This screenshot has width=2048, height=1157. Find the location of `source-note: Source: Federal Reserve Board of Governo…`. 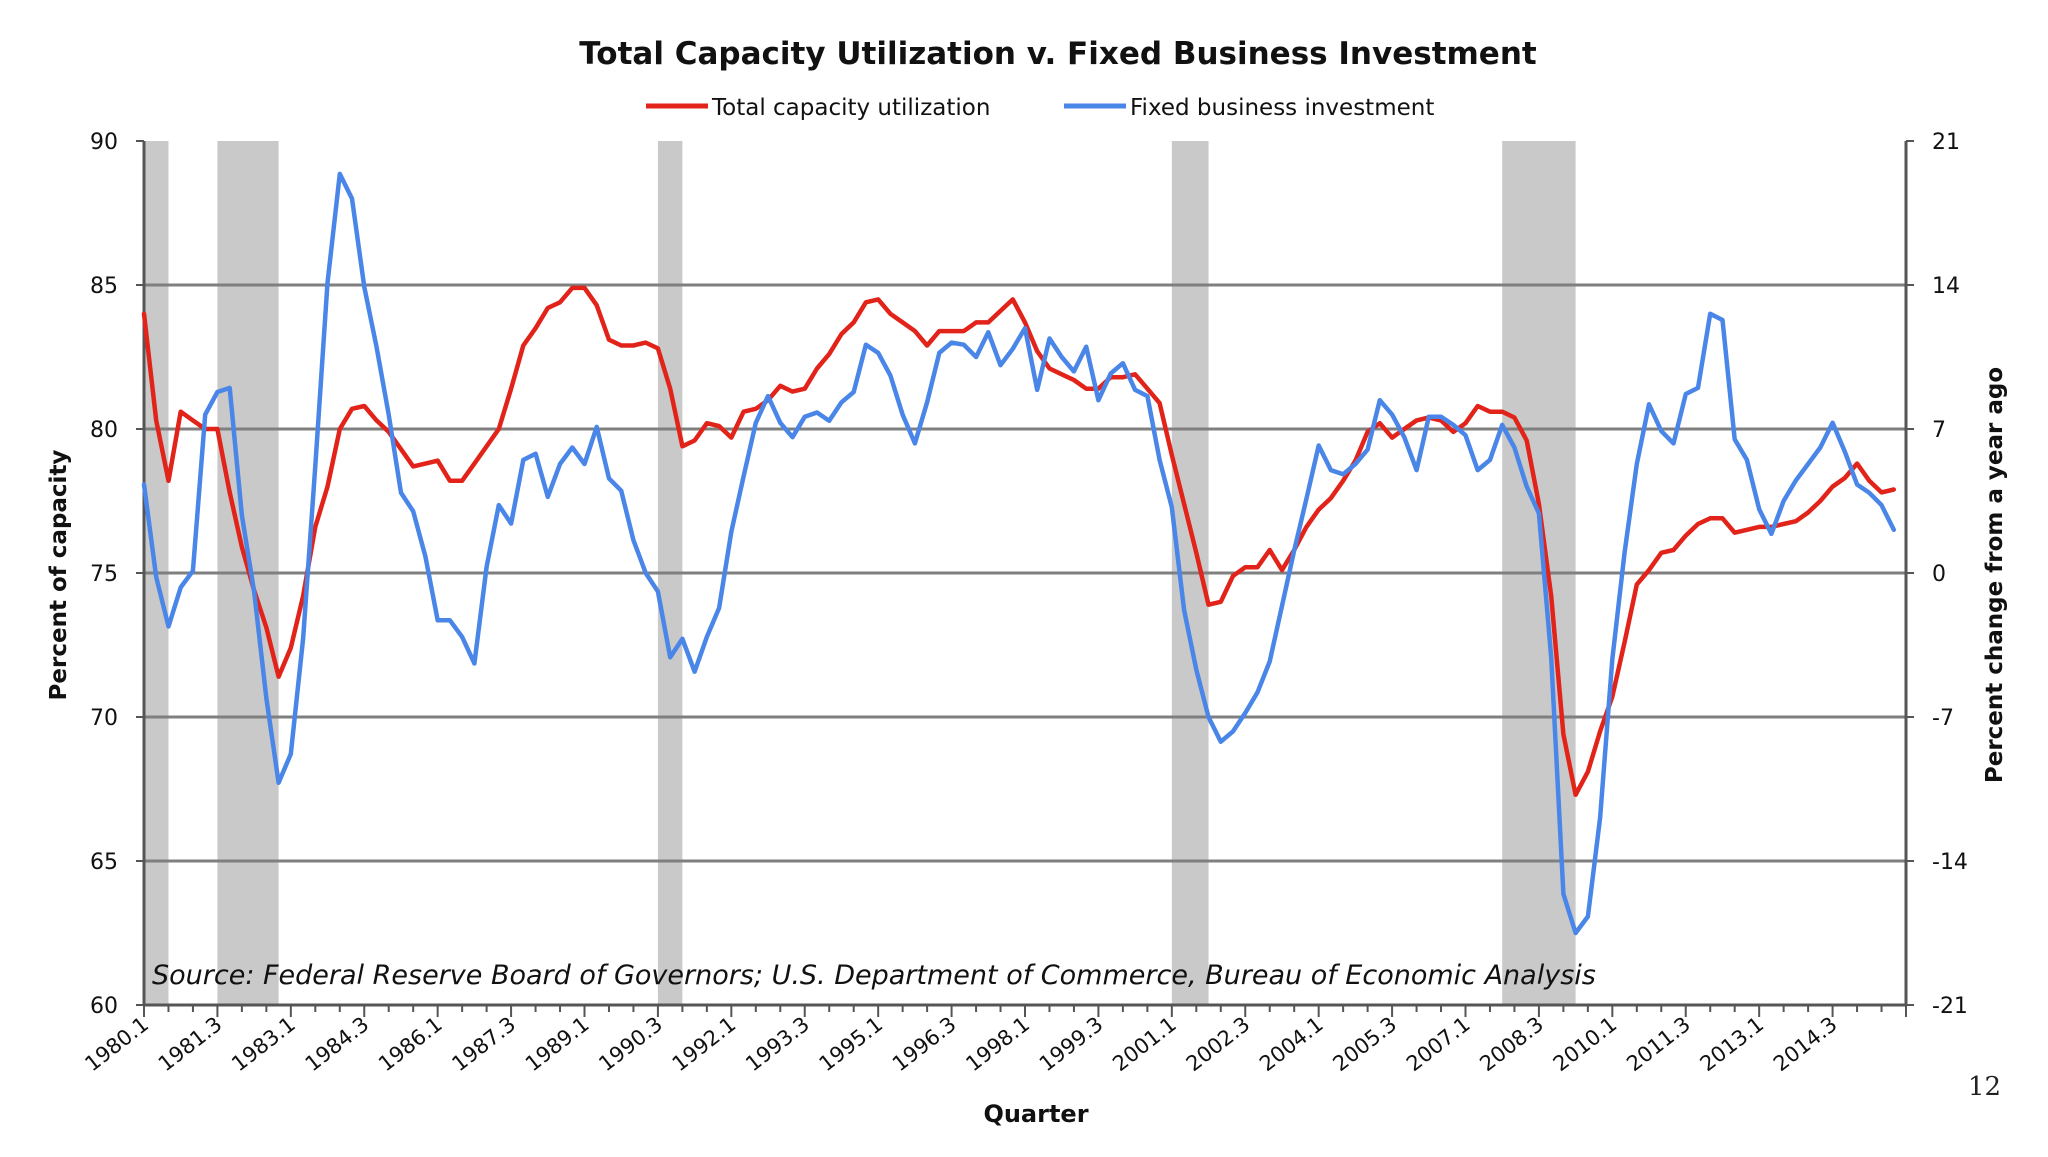

source-note: Source: Federal Reserve Board of Governo… is located at coordinates (874, 975).